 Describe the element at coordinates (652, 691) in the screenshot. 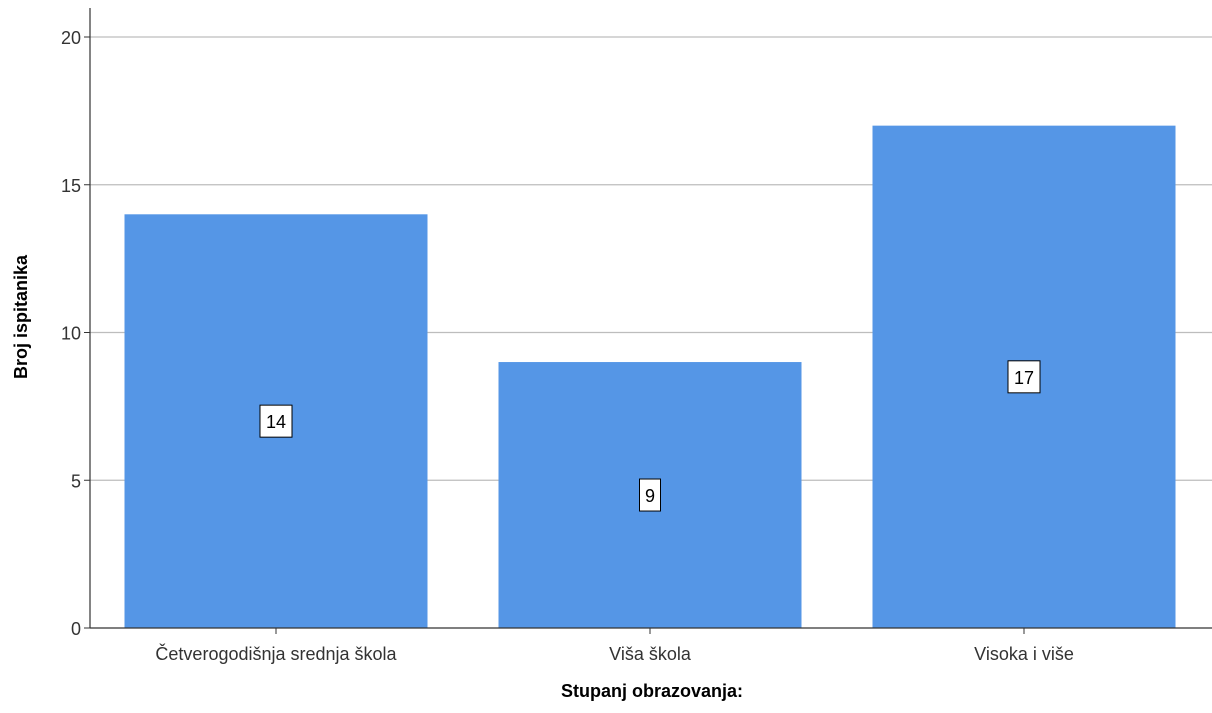

I see `x-axis-title: Stupanj obrazovanja:` at that location.